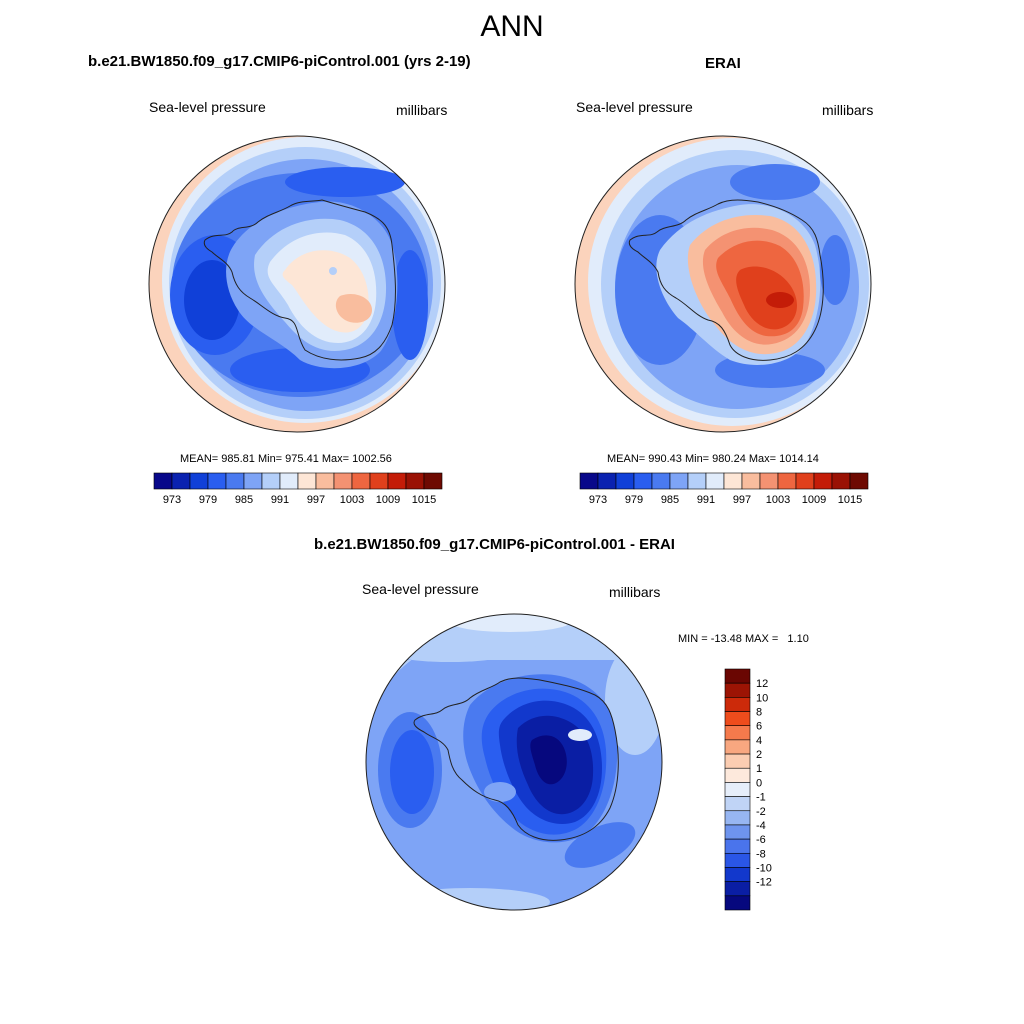 This screenshot has width=1024, height=1024. What do you see at coordinates (759, 727) in the screenshot?
I see `diff-colorbar-label: 6` at bounding box center [759, 727].